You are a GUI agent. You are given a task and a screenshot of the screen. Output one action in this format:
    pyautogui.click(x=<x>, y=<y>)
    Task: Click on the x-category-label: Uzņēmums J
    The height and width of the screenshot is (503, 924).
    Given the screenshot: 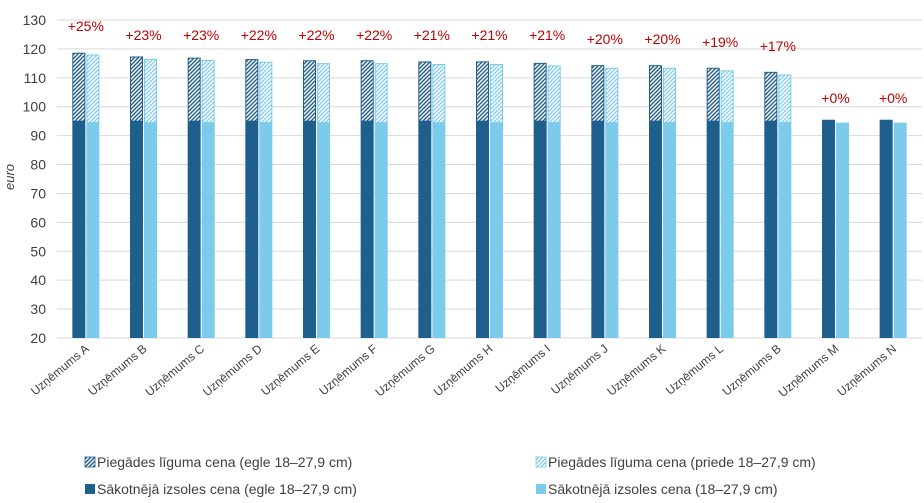 What is the action you would take?
    pyautogui.click(x=579, y=370)
    